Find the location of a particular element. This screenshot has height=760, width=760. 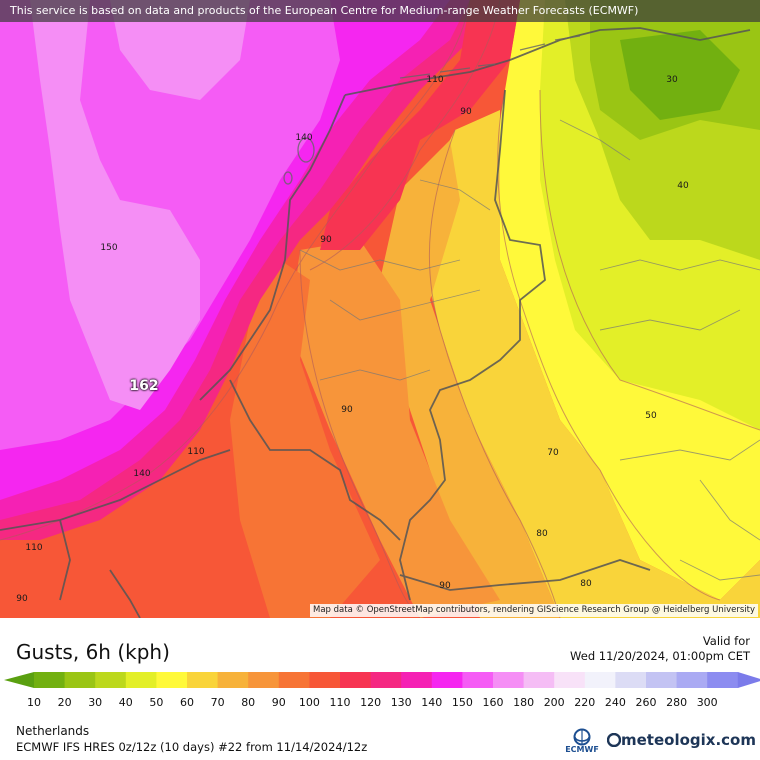

valid-time-block: Valid for Wed 11/20/2024, 01:00pm CET is located at coordinates (660, 649).